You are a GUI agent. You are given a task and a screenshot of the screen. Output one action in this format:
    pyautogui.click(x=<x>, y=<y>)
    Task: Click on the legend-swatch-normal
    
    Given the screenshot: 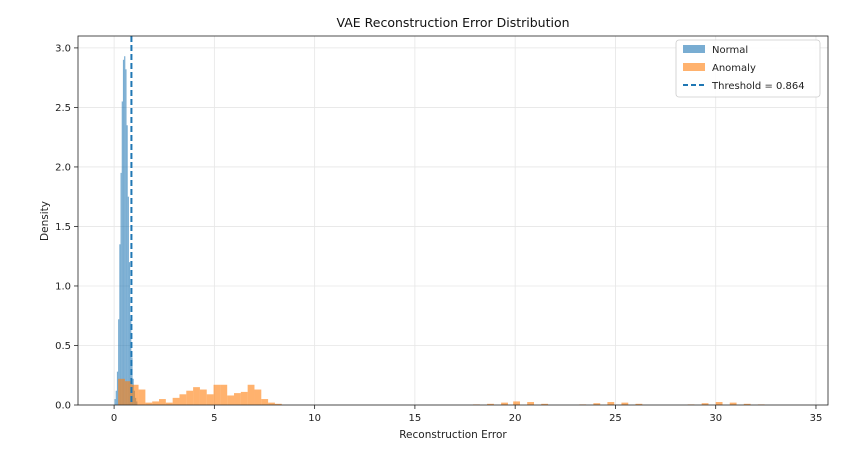 What is the action you would take?
    pyautogui.click(x=694, y=49)
    